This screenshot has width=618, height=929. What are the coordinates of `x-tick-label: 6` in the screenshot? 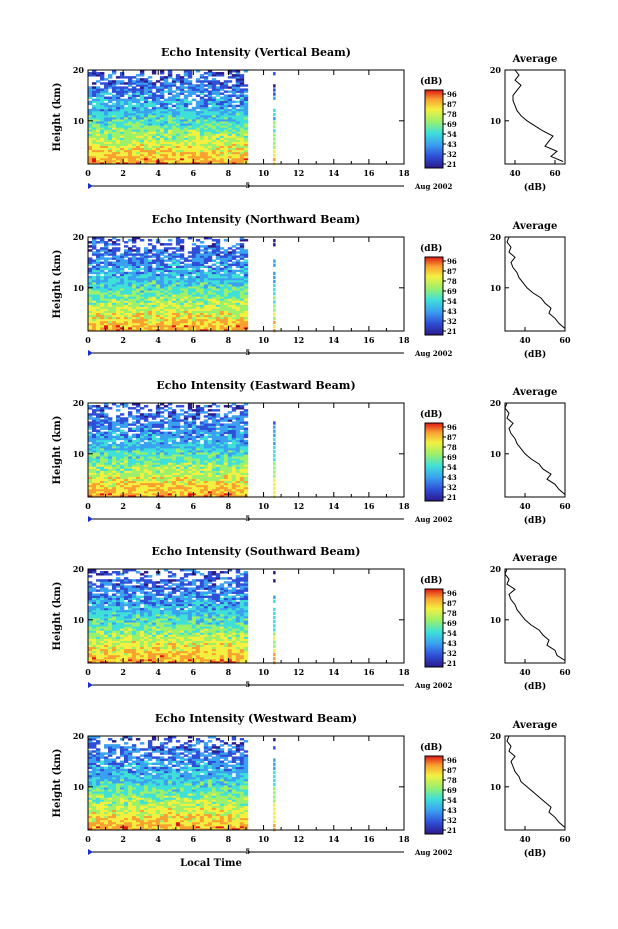 It's located at (194, 173).